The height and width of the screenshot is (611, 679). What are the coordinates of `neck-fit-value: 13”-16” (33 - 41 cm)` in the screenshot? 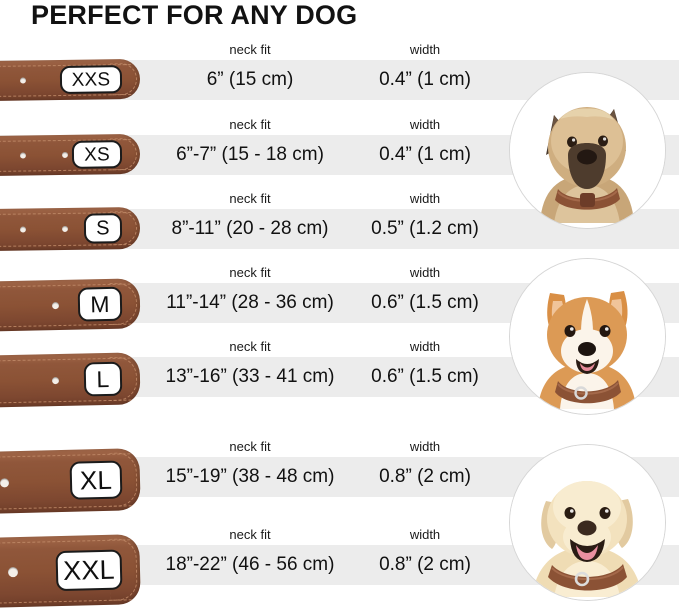 It's located at (250, 376).